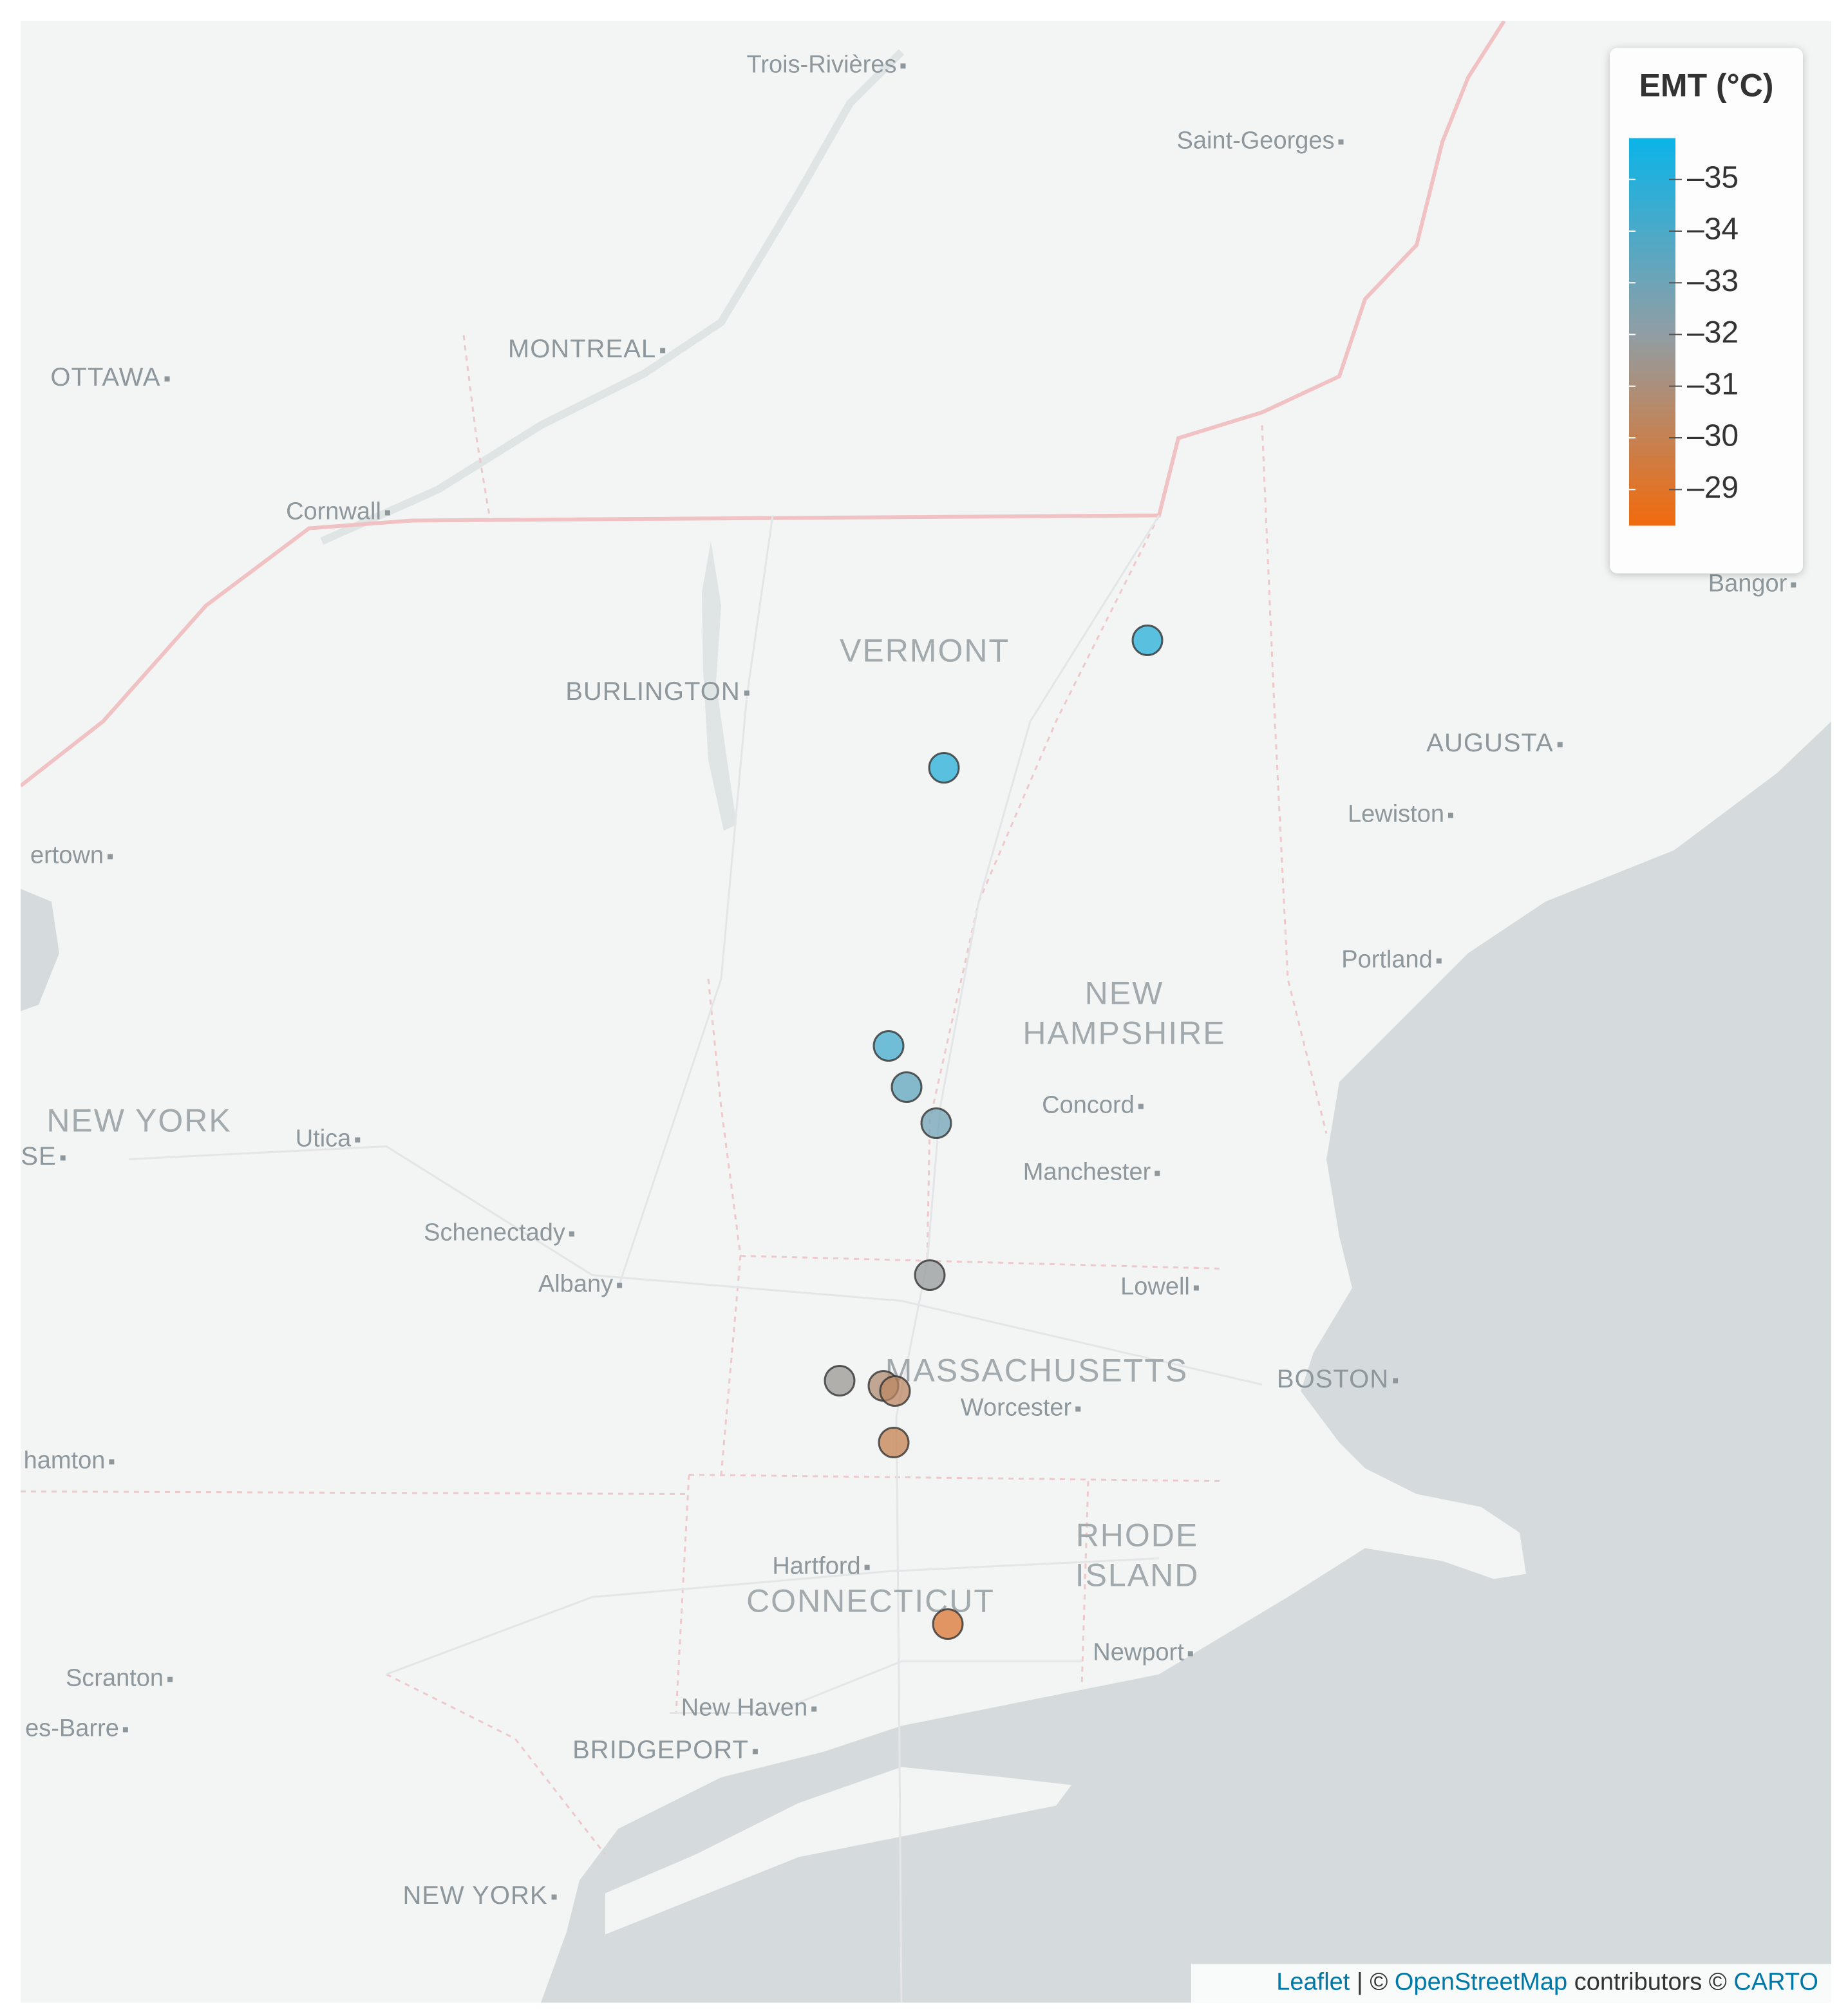  Describe the element at coordinates (660, 1750) in the screenshot. I see `place-label: BRIDGEPORT` at that location.